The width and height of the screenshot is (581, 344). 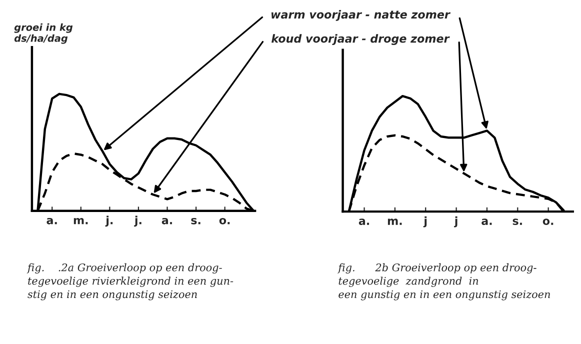 I want to click on caption: fig. 2b Groeiverloop op een droog- tegevoelige zandgrond in een gunstig en in een ongunstig seizoen, so click(x=444, y=281).